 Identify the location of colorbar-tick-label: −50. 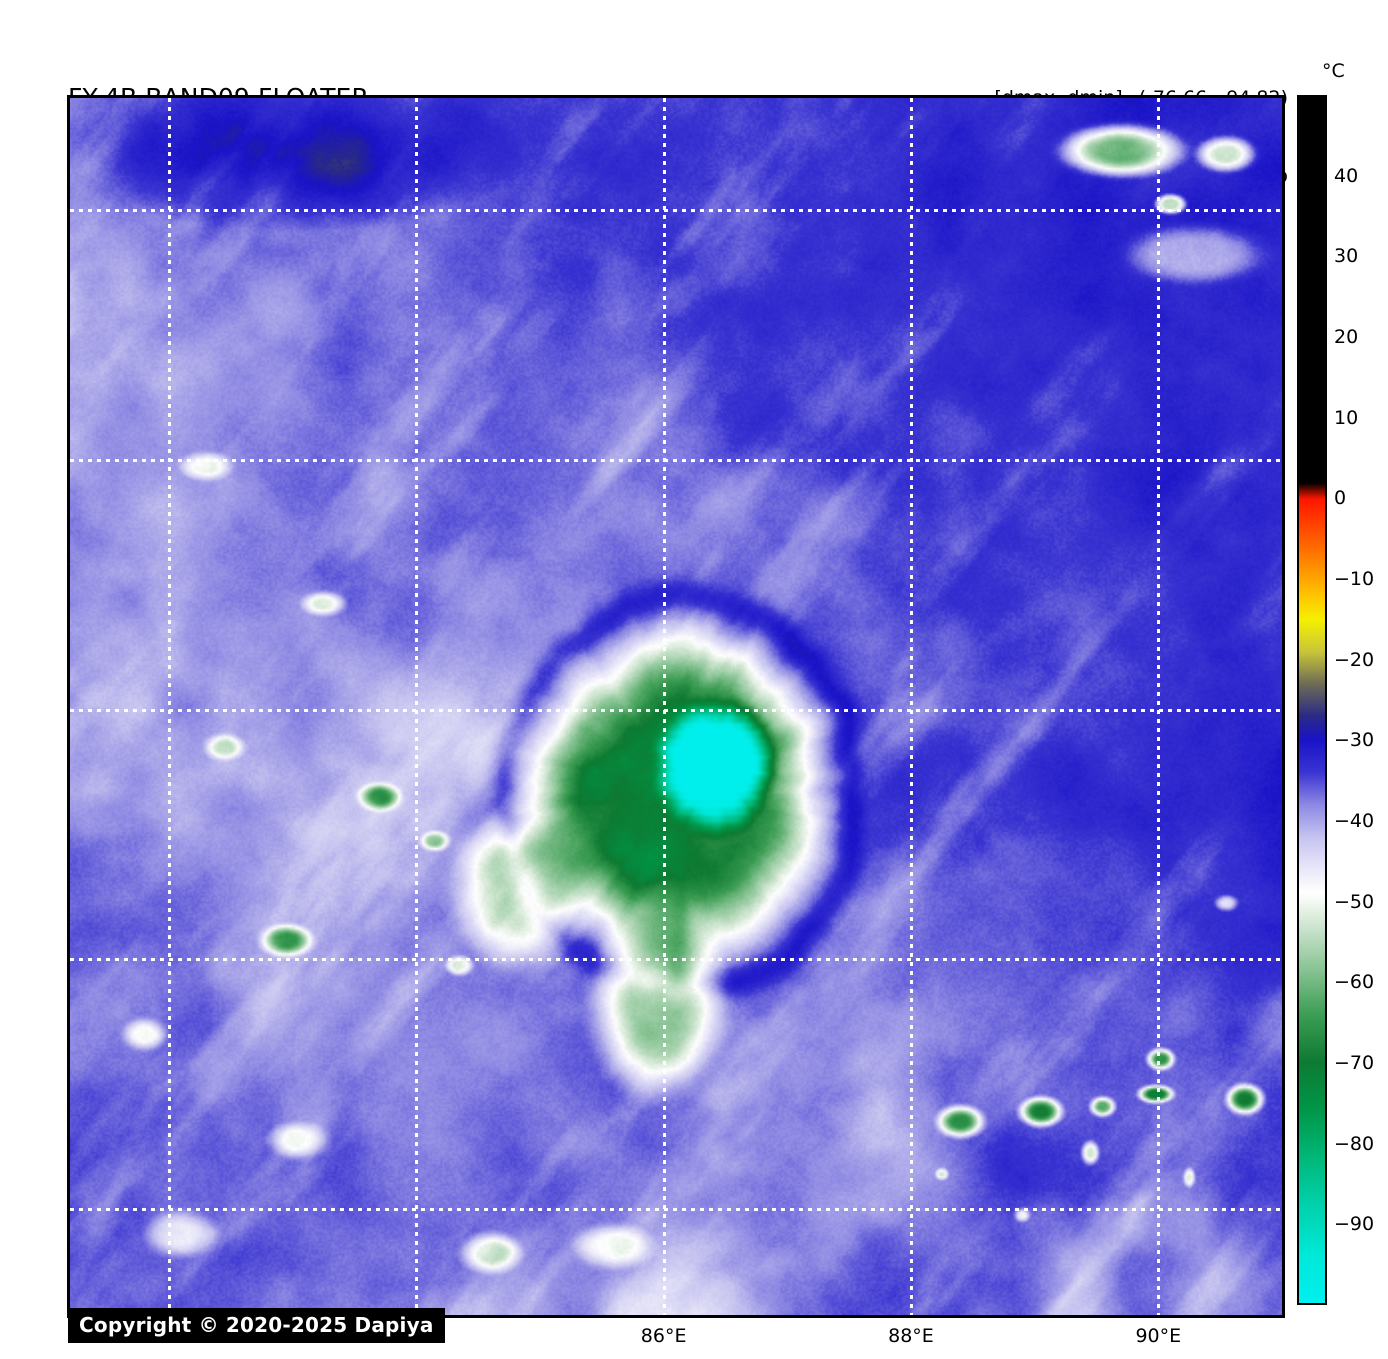
(1354, 901).